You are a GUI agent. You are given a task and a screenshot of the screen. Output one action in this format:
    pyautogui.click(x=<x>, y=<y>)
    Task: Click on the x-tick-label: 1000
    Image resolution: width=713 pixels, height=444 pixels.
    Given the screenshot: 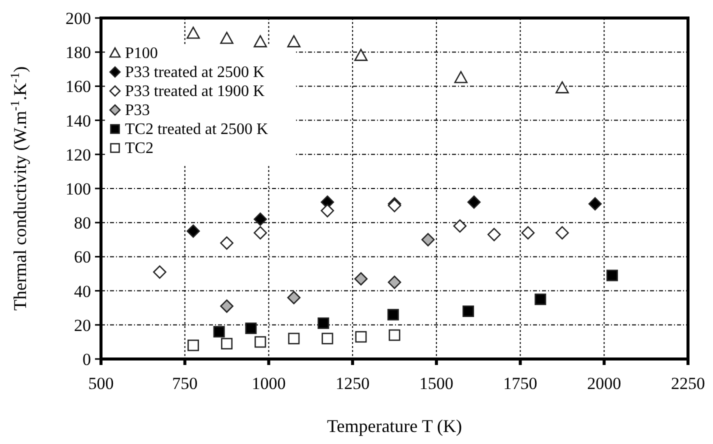 What is the action you would take?
    pyautogui.click(x=269, y=383)
    